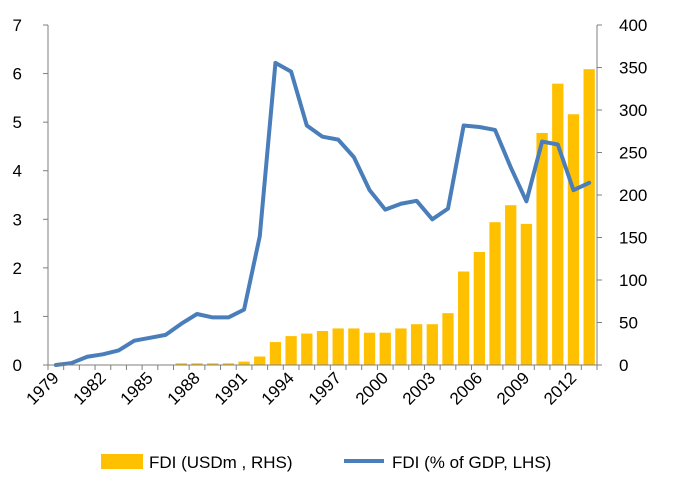 The width and height of the screenshot is (673, 485). What do you see at coordinates (181, 364) in the screenshot?
I see `bar-1987` at bounding box center [181, 364].